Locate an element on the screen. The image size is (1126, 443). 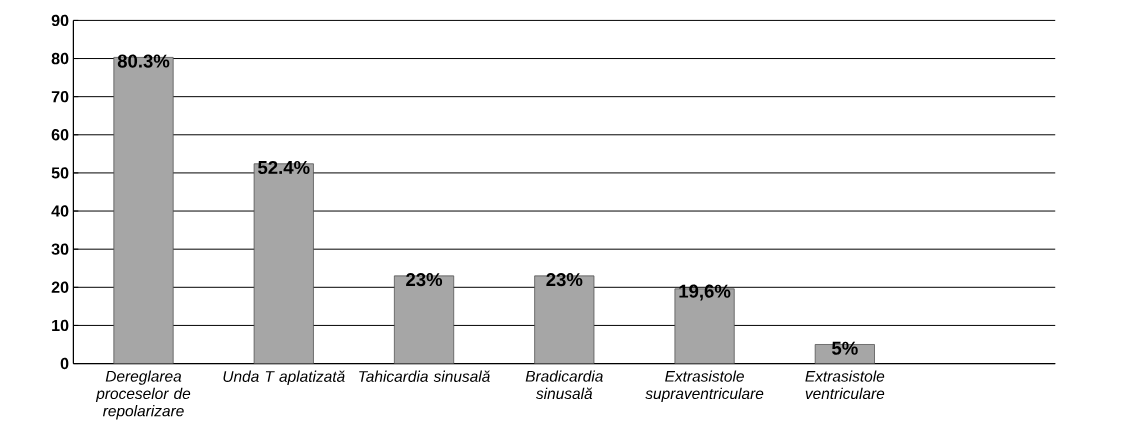
x-tick-label: Tahicardia sinusală is located at coordinates (424, 376).